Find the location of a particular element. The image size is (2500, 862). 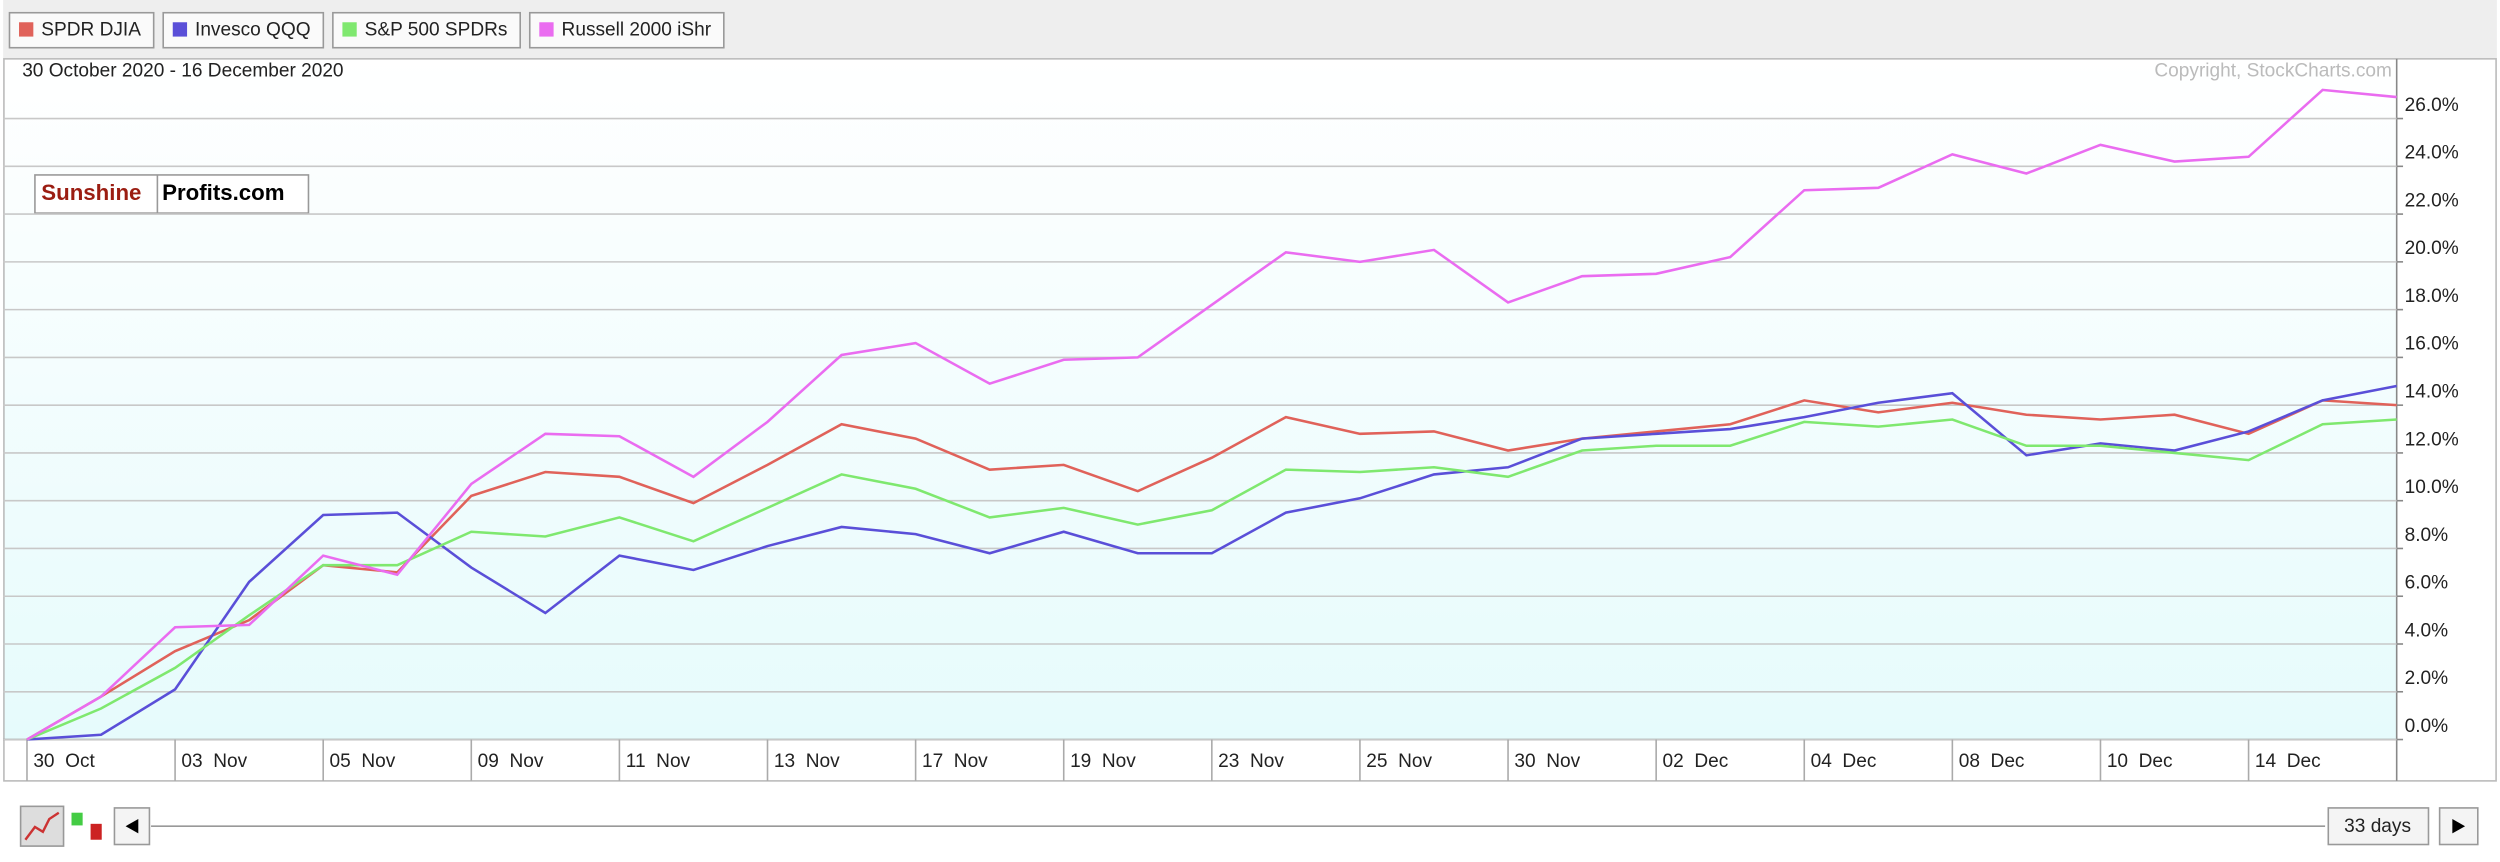

chart-style-button is located at coordinates (42, 826).